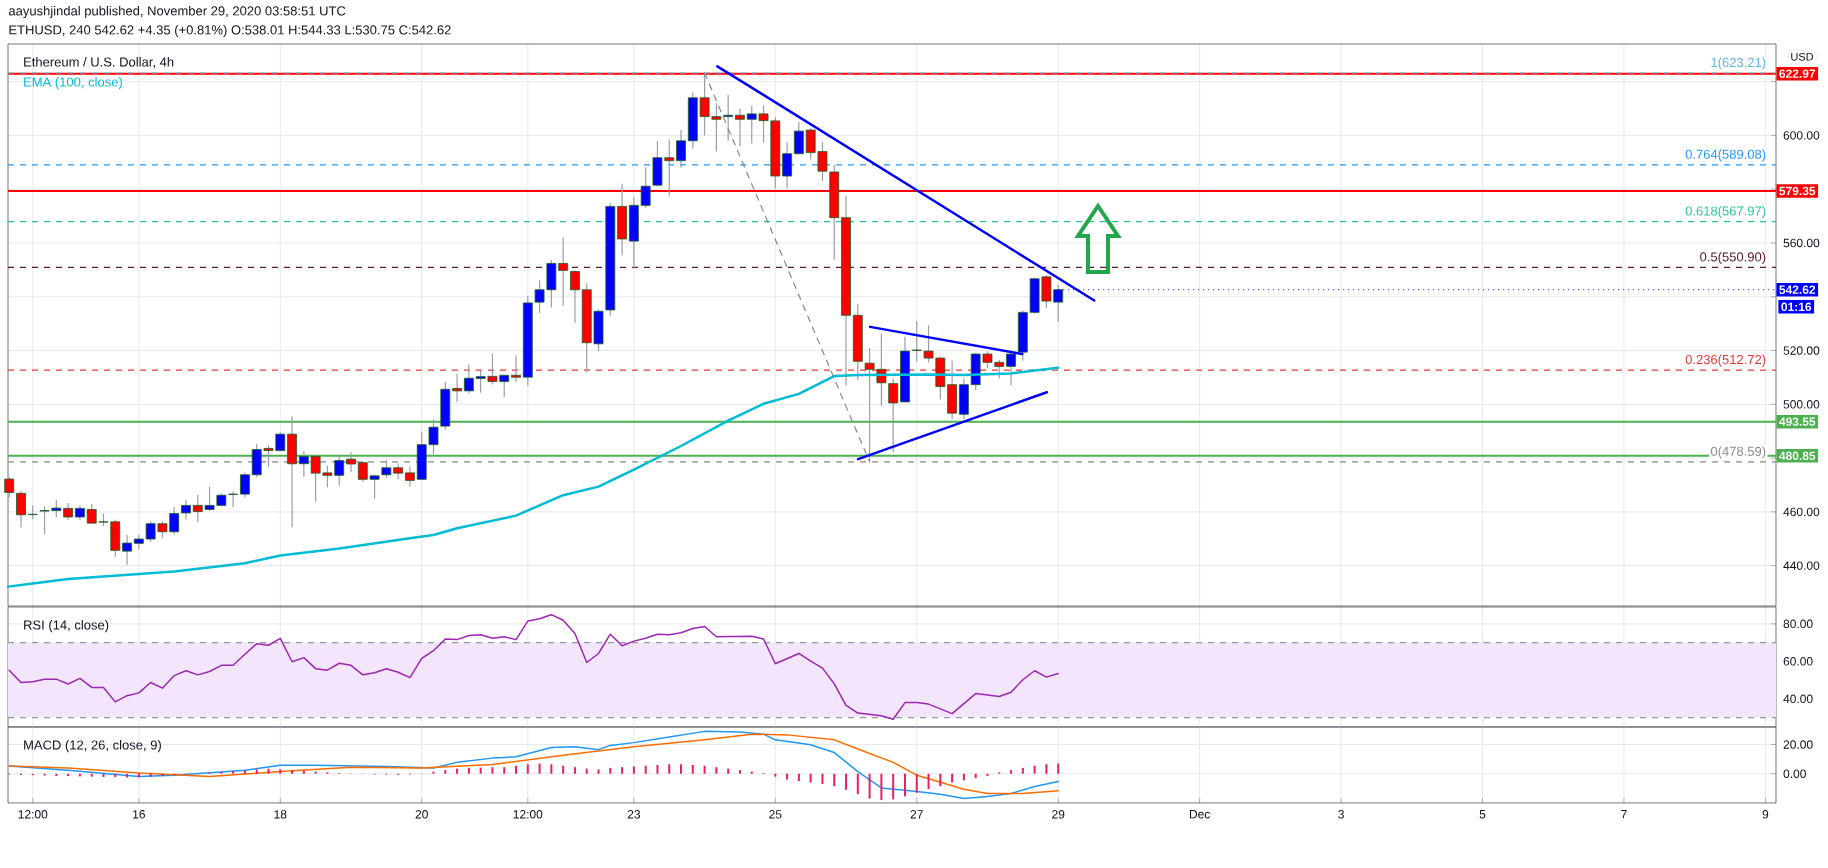 Image resolution: width=1828 pixels, height=868 pixels. What do you see at coordinates (1738, 452) in the screenshot?
I see `ref-line-label: 0(478.59)` at bounding box center [1738, 452].